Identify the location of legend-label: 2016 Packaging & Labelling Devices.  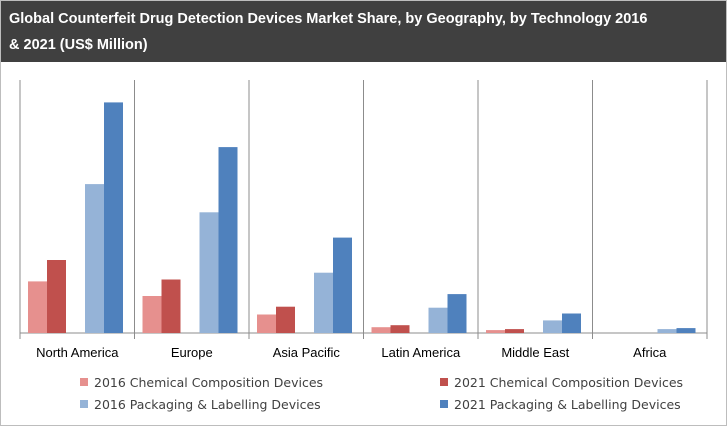
(207, 404).